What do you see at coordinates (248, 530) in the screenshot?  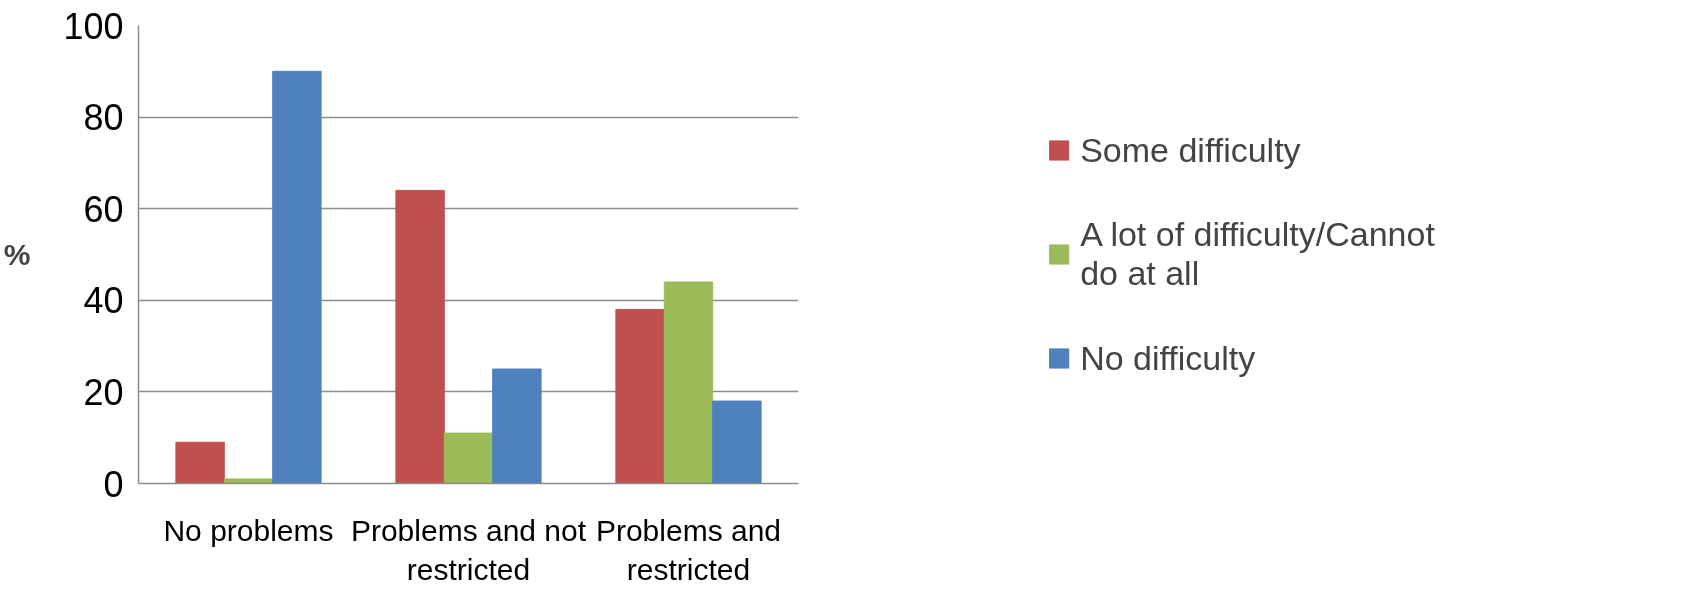 I see `x-tick-label: No problems` at bounding box center [248, 530].